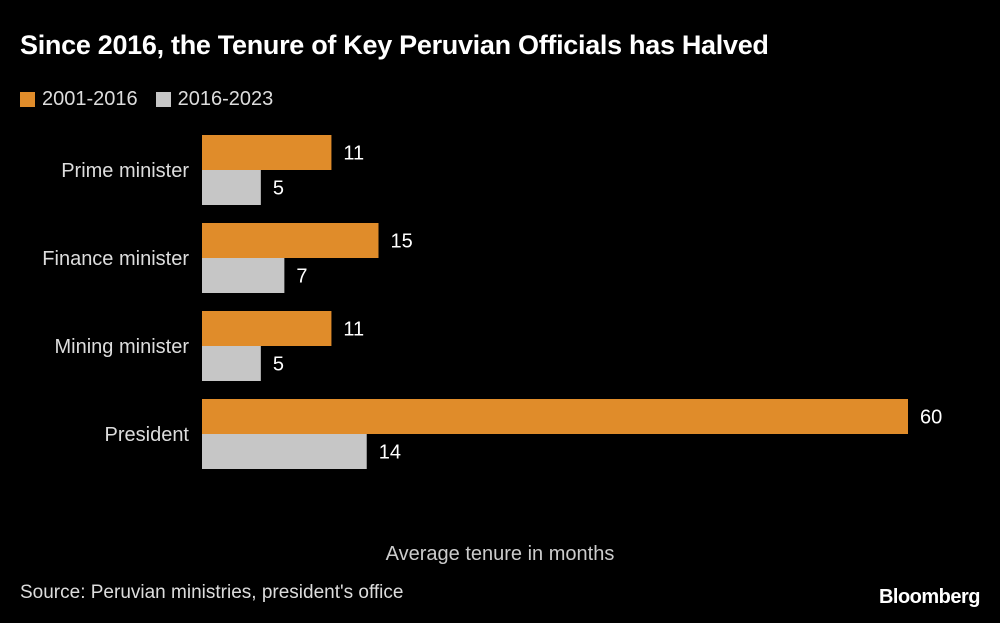 This screenshot has height=623, width=1000. Describe the element at coordinates (931, 418) in the screenshot. I see `data-label: 60` at that location.